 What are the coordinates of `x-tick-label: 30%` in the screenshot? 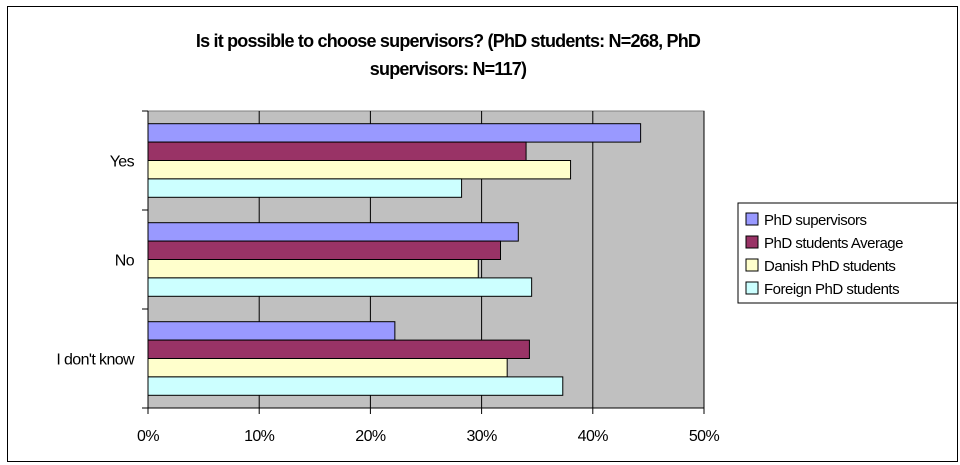 It's located at (481, 436).